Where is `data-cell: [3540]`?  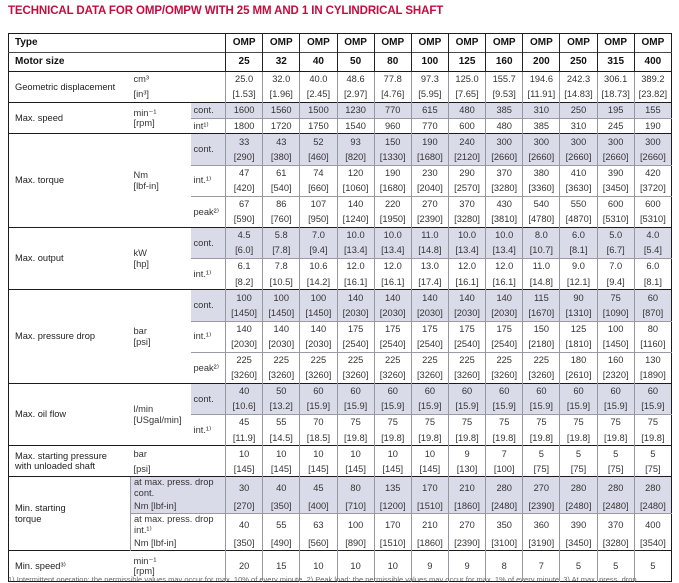
data-cell: [3540] is located at coordinates (652, 543).